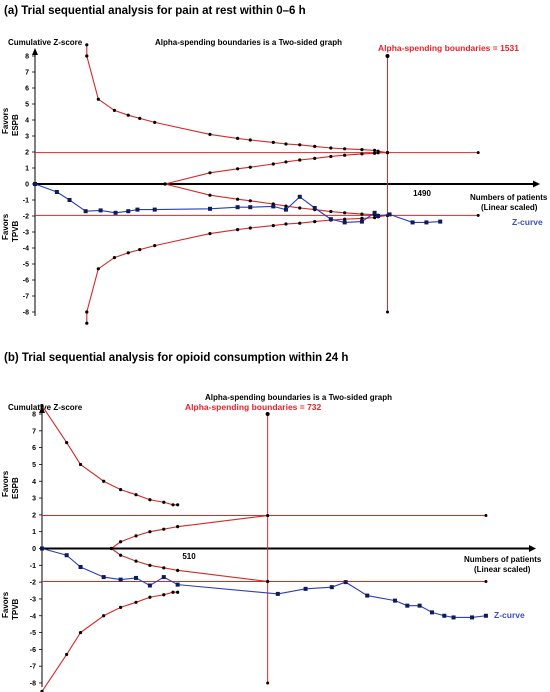 Image resolution: width=550 pixels, height=692 pixels. I want to click on panel-b-y-tick-label: 2, so click(34, 515).